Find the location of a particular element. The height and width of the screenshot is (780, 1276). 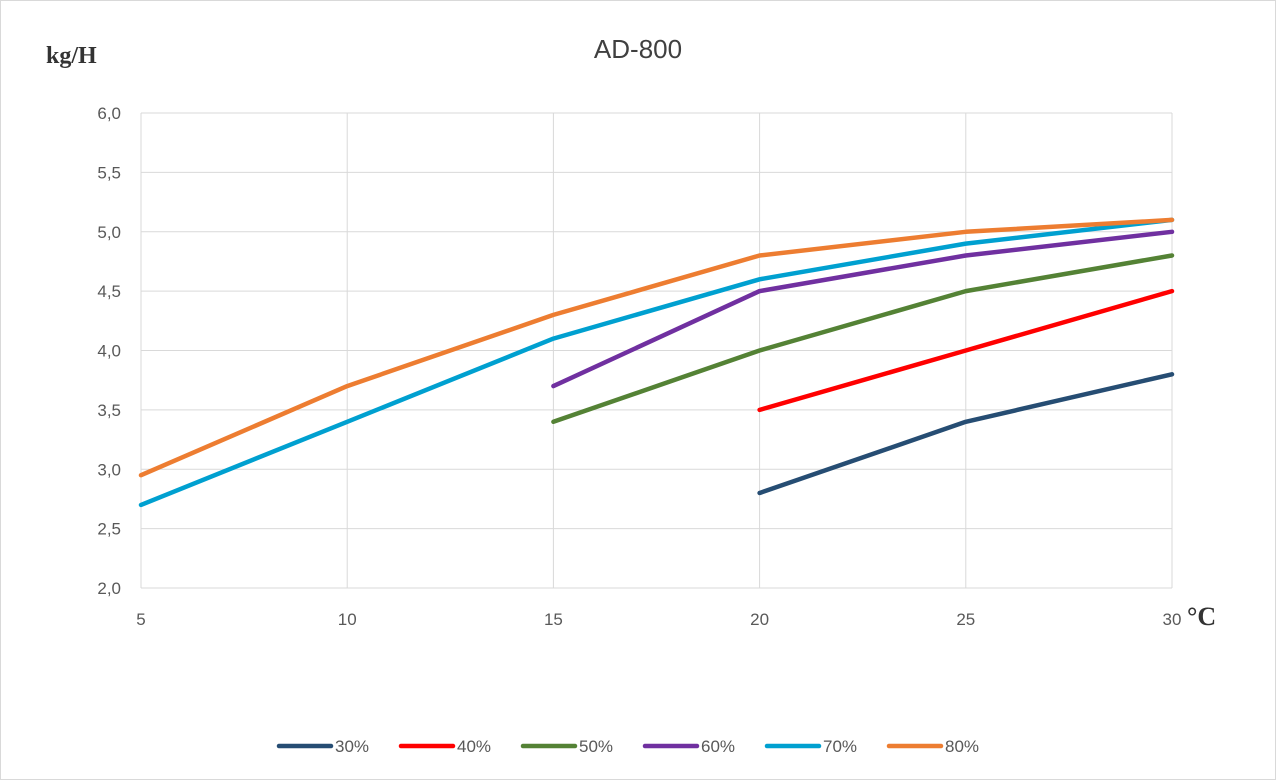

x-tick-label: 20 is located at coordinates (759, 619).